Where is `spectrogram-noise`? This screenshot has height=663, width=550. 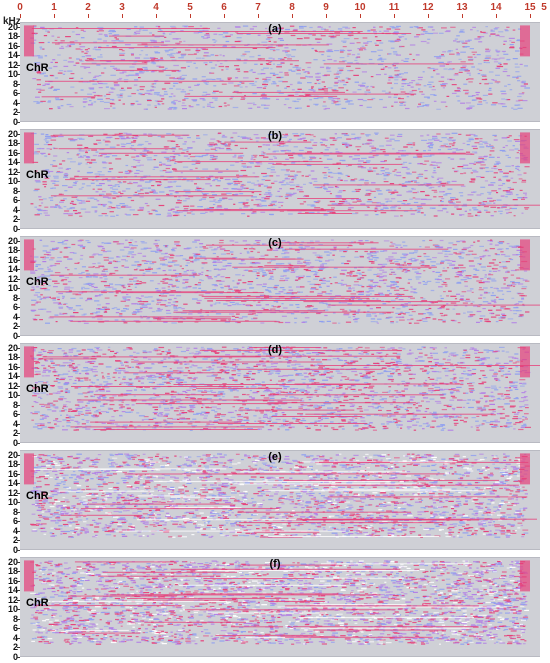 spectrogram-noise is located at coordinates (282, 174).